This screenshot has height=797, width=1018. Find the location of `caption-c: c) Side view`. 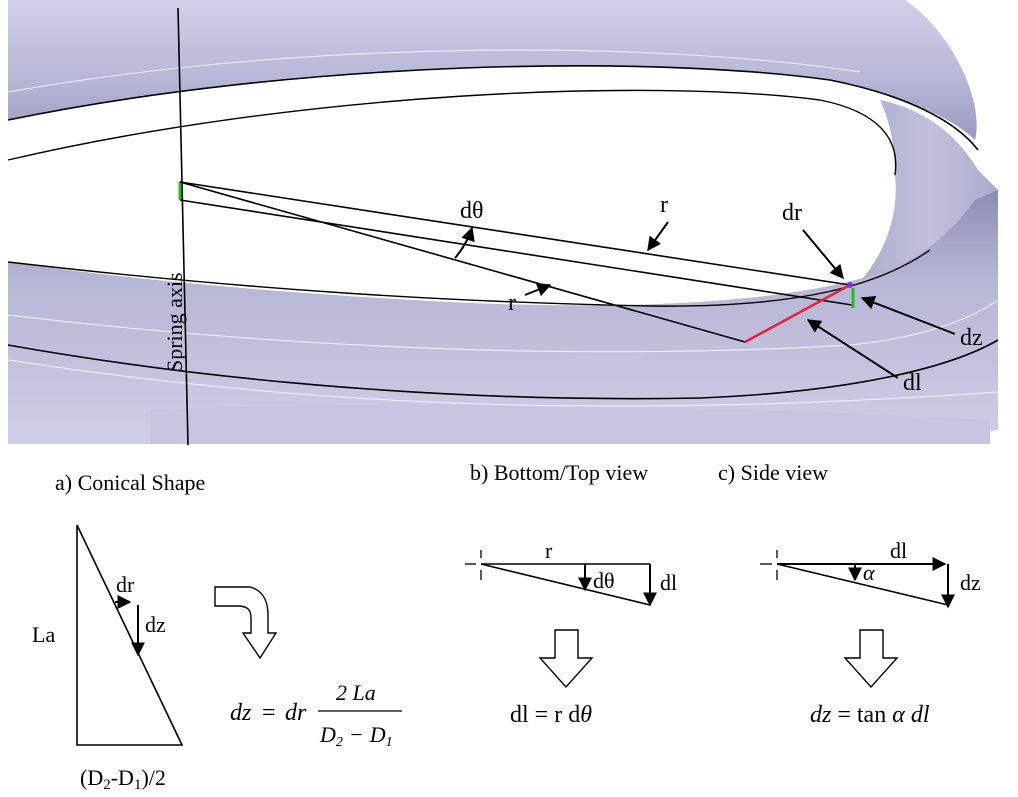

caption-c: c) Side view is located at coordinates (773, 472).